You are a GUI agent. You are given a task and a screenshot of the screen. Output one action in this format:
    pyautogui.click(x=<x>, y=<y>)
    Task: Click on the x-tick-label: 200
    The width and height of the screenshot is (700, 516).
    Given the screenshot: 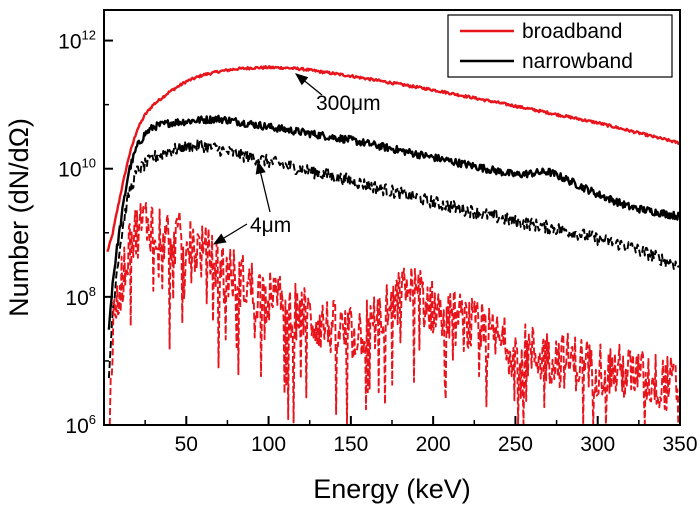 What is the action you would take?
    pyautogui.click(x=433, y=444)
    